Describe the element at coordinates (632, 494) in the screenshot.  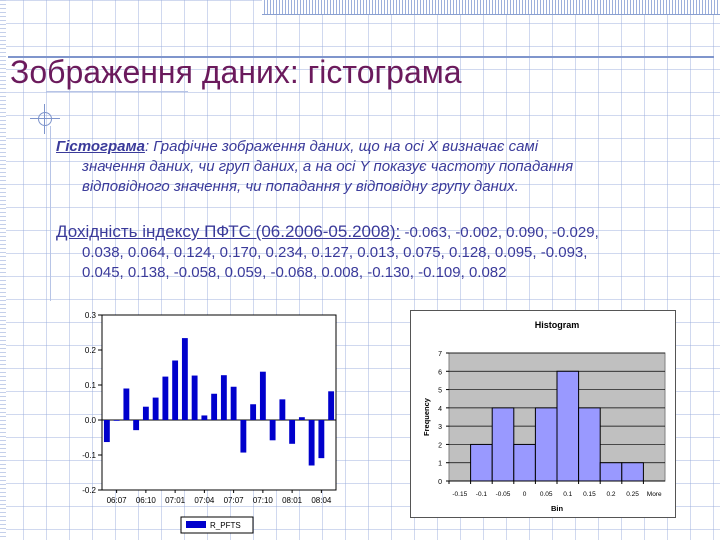
I see `x-tick-label: 0.25` at that location.